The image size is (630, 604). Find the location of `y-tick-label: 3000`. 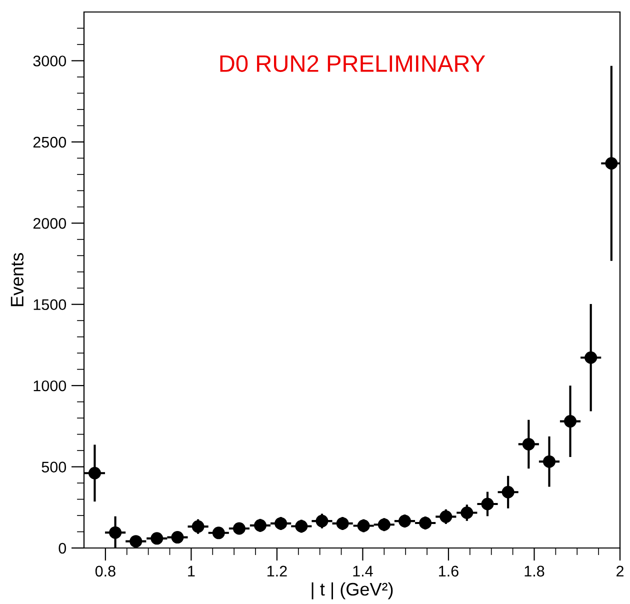

y-tick-label: 3000 is located at coordinates (49, 61).